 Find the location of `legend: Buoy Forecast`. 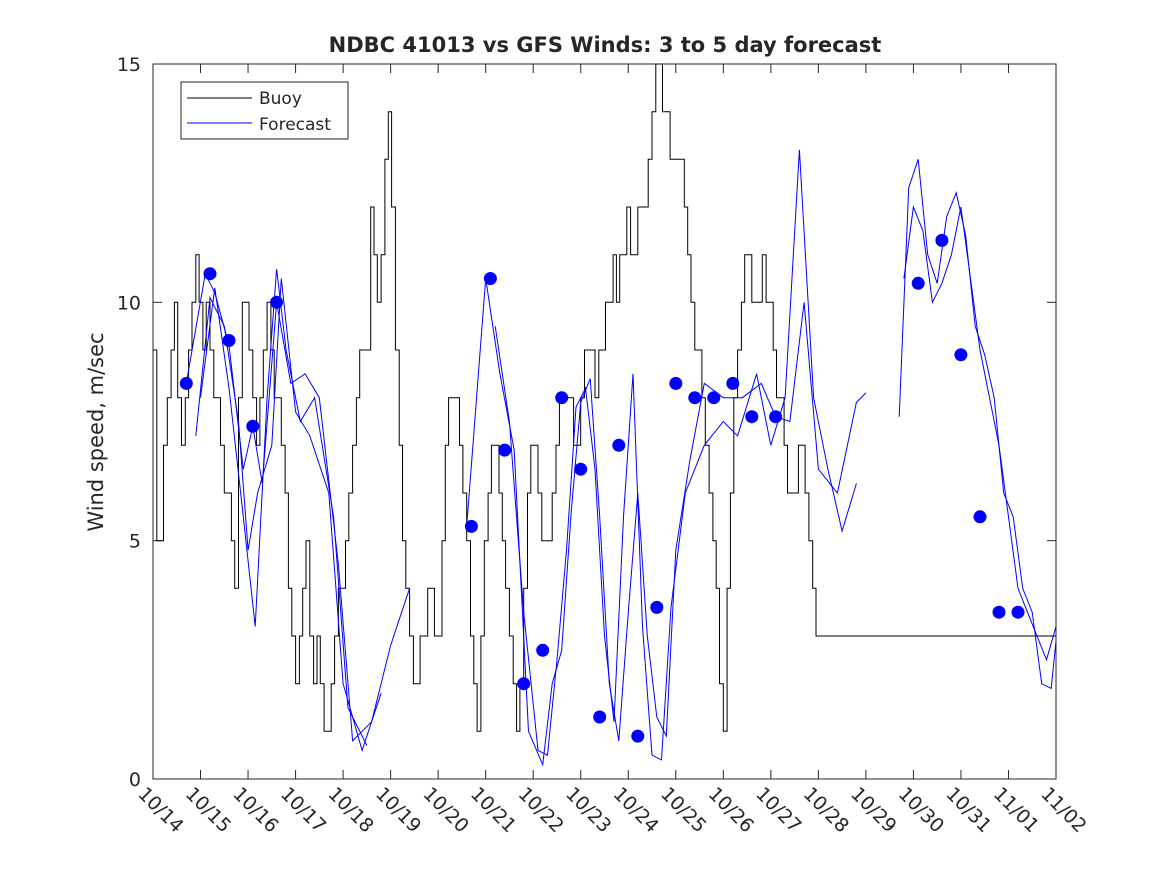

legend: Buoy Forecast is located at coordinates (264, 110).